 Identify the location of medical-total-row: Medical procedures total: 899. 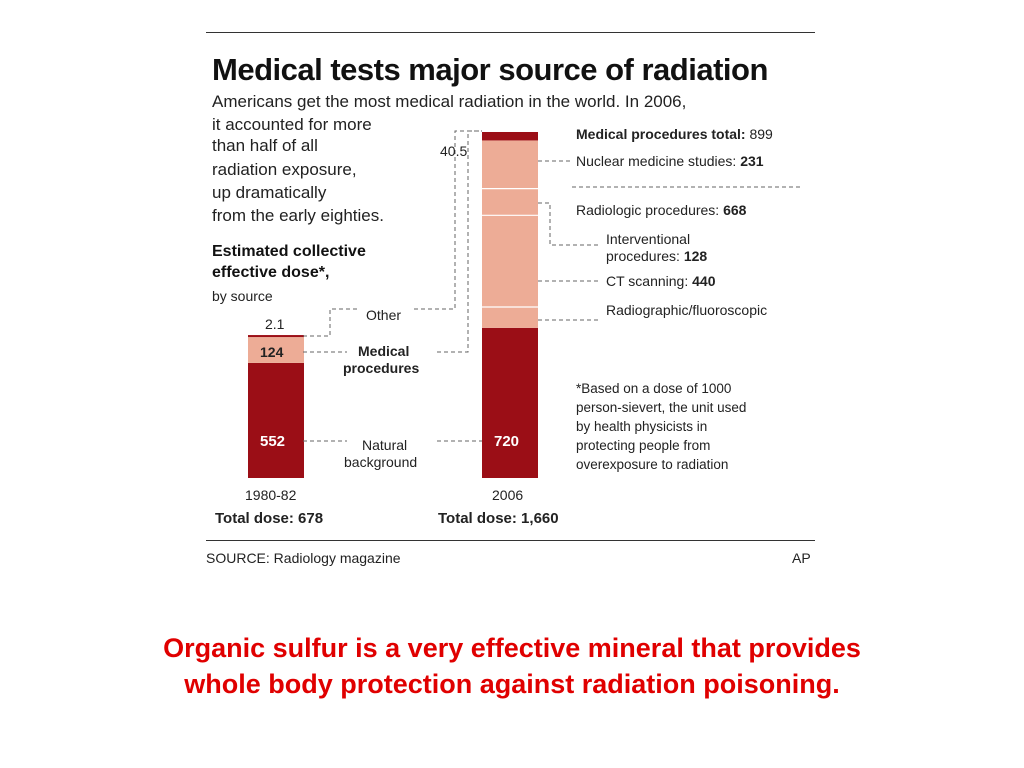
(674, 134).